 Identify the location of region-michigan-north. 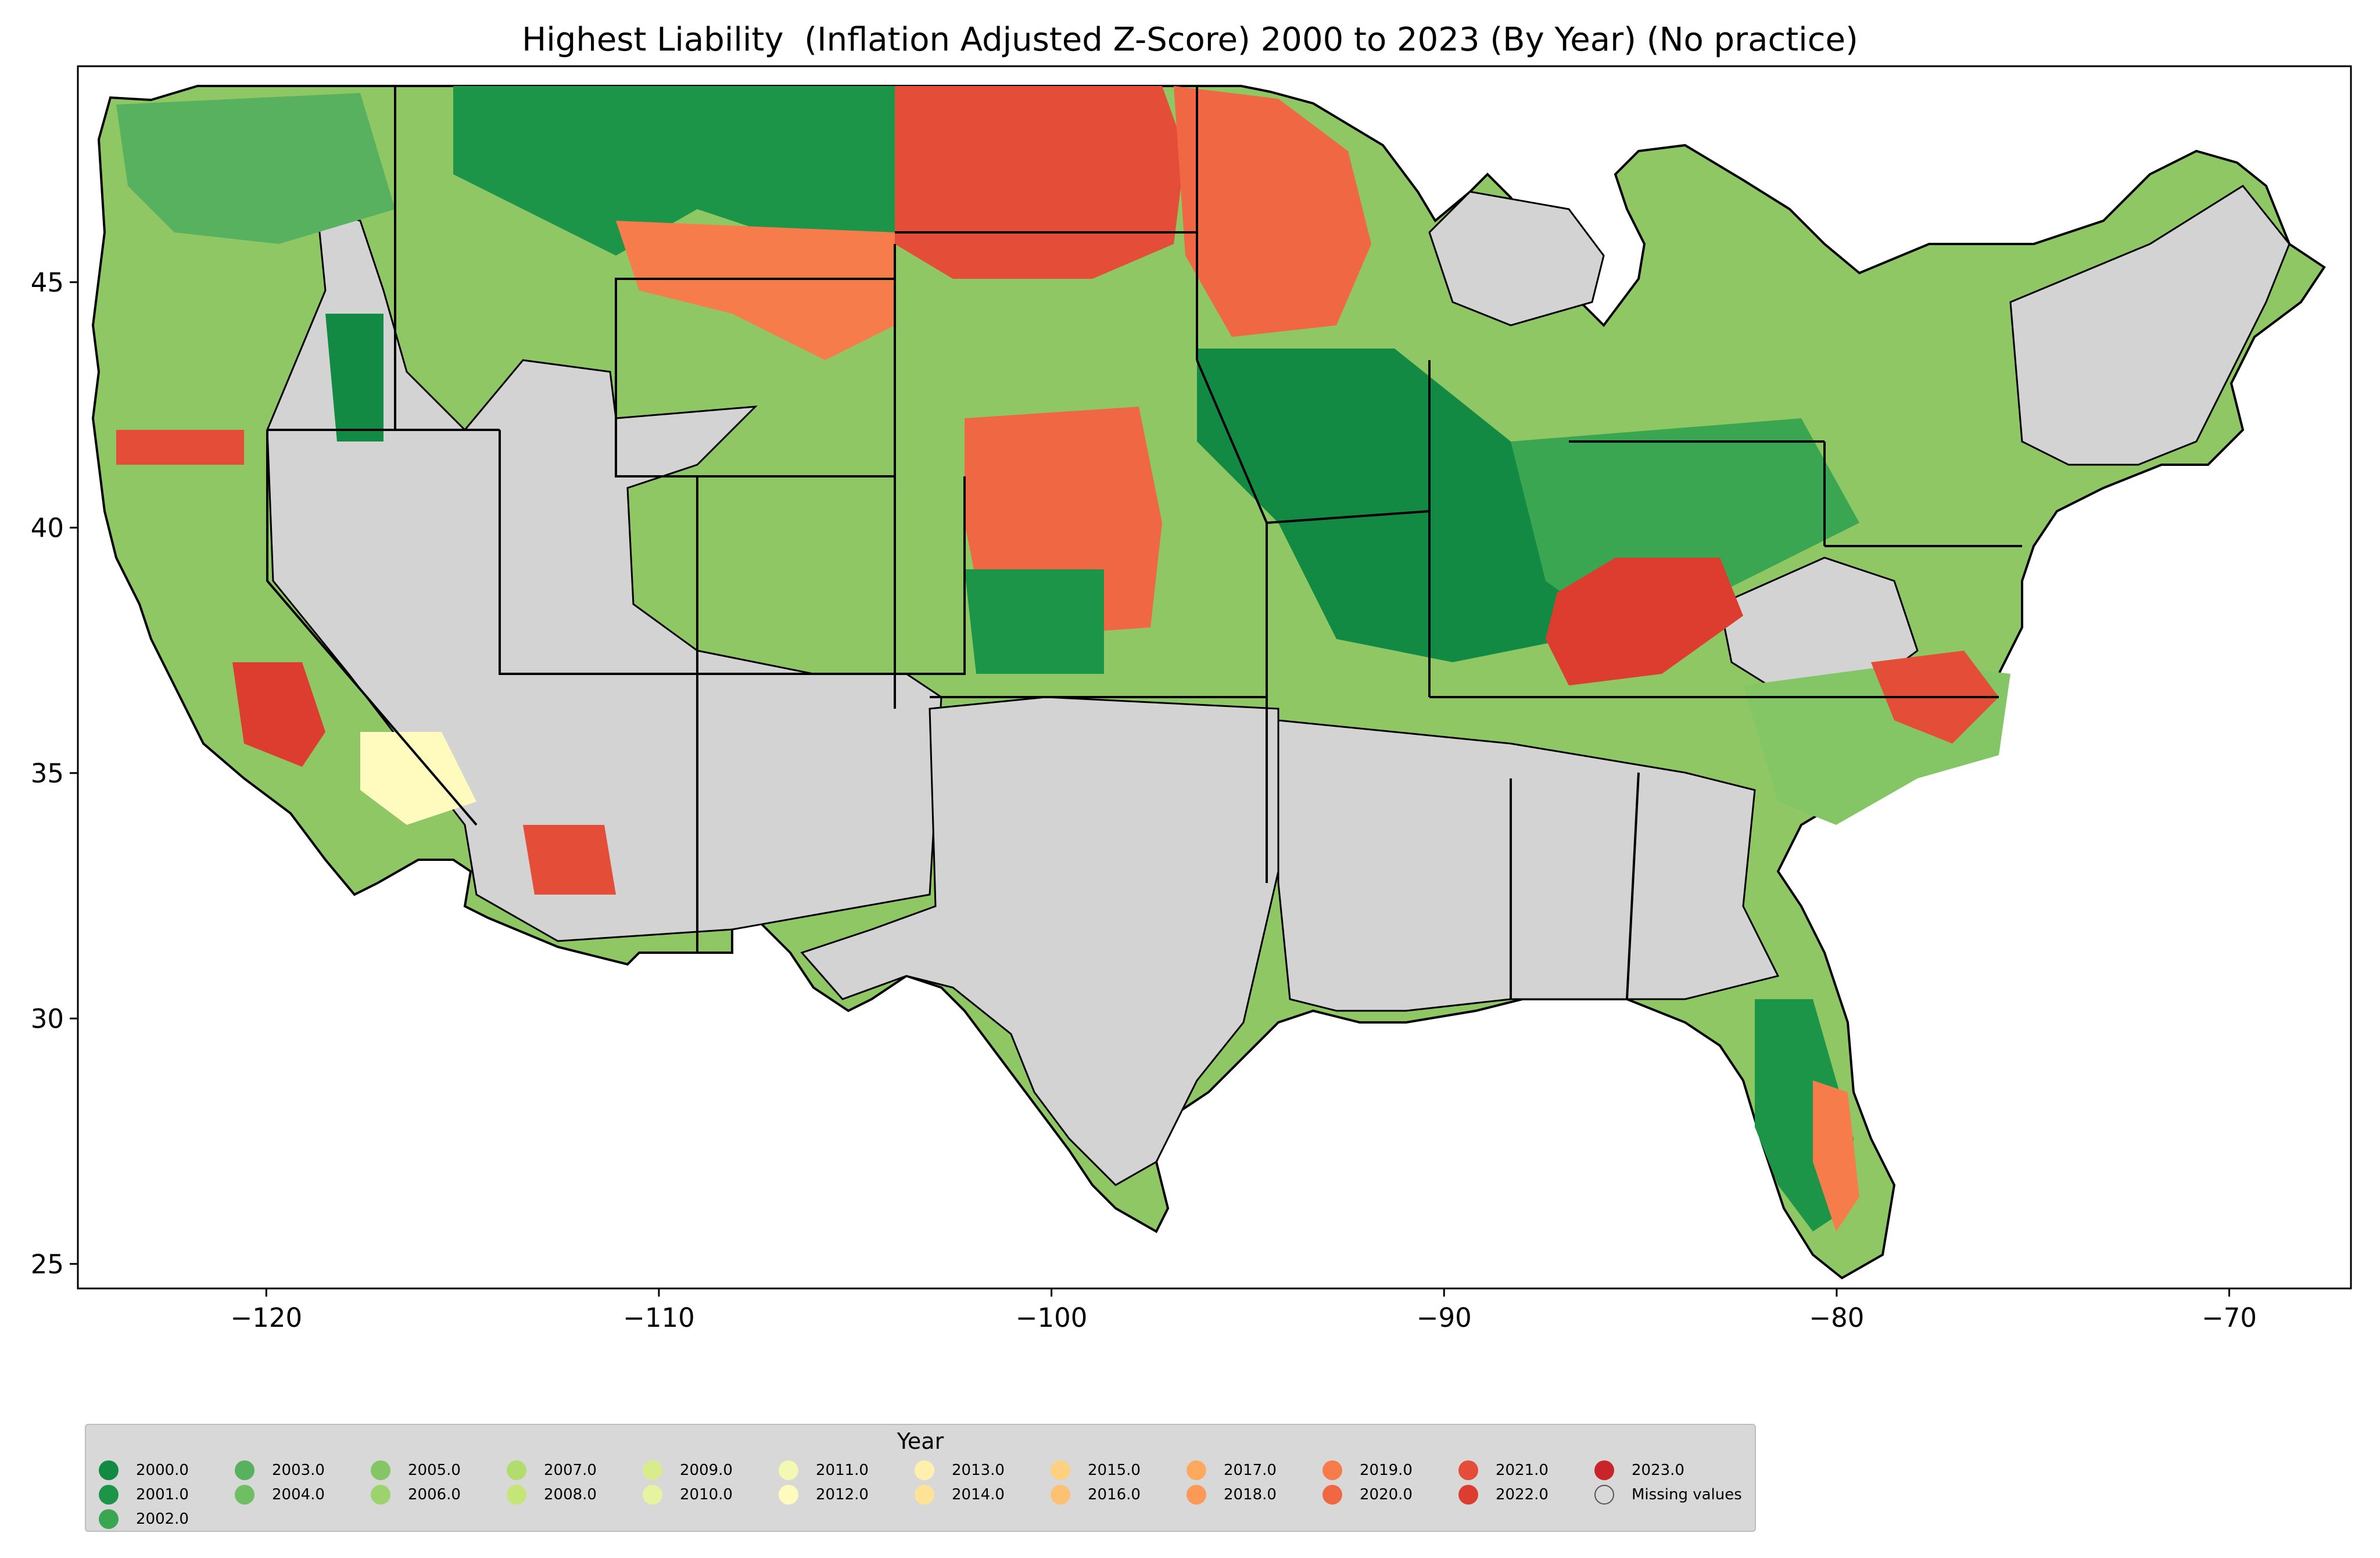
(1517, 259).